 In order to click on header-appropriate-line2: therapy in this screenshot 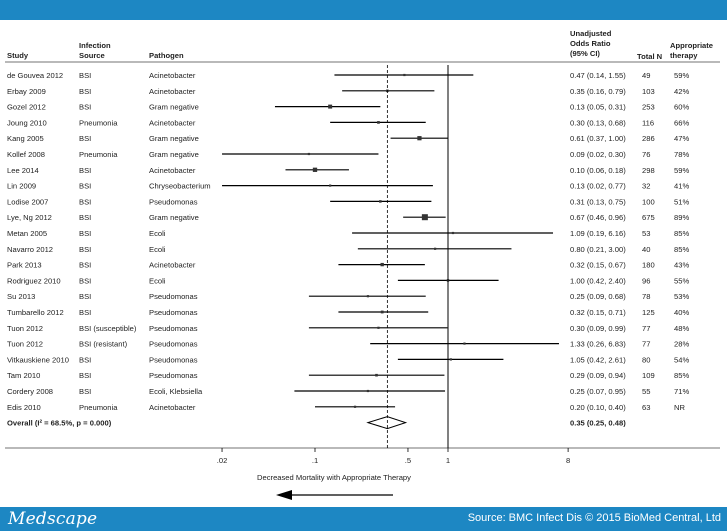, I will do `click(684, 55)`.